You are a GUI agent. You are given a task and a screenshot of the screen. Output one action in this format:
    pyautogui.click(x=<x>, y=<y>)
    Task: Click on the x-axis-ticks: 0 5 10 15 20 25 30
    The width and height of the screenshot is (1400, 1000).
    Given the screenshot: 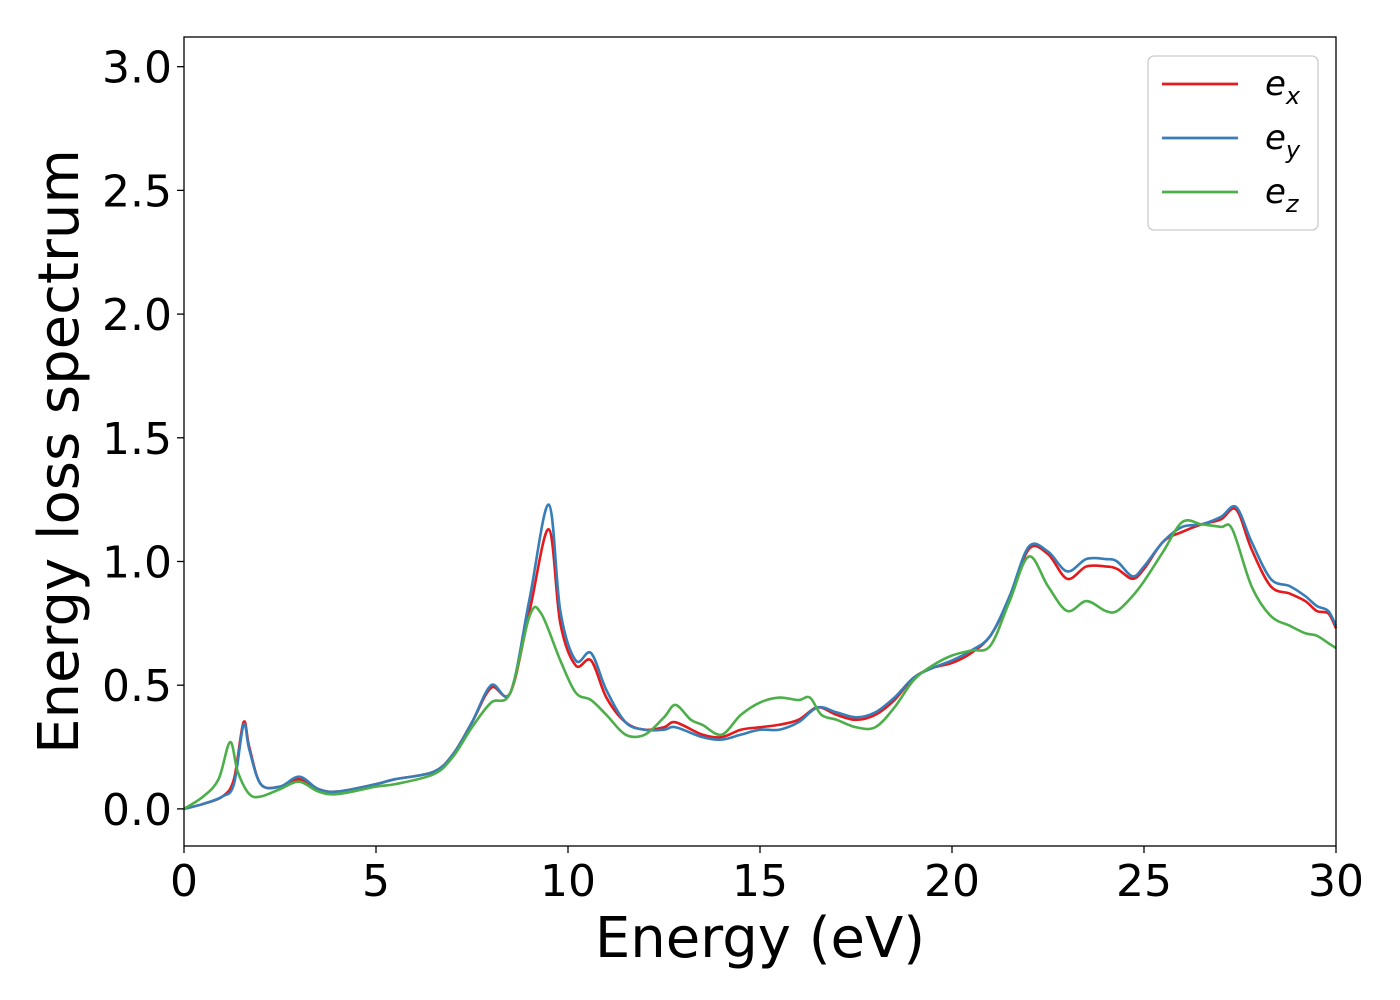 What is the action you would take?
    pyautogui.click(x=767, y=876)
    